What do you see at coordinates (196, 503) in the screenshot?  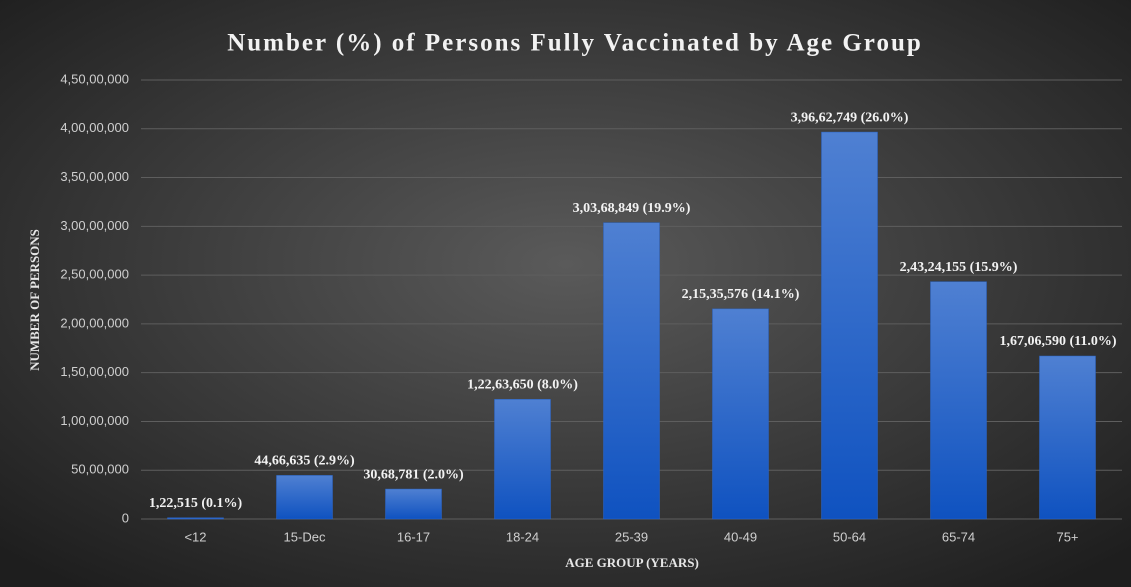 I see `value-label: 1,22,515 (0.1%)` at bounding box center [196, 503].